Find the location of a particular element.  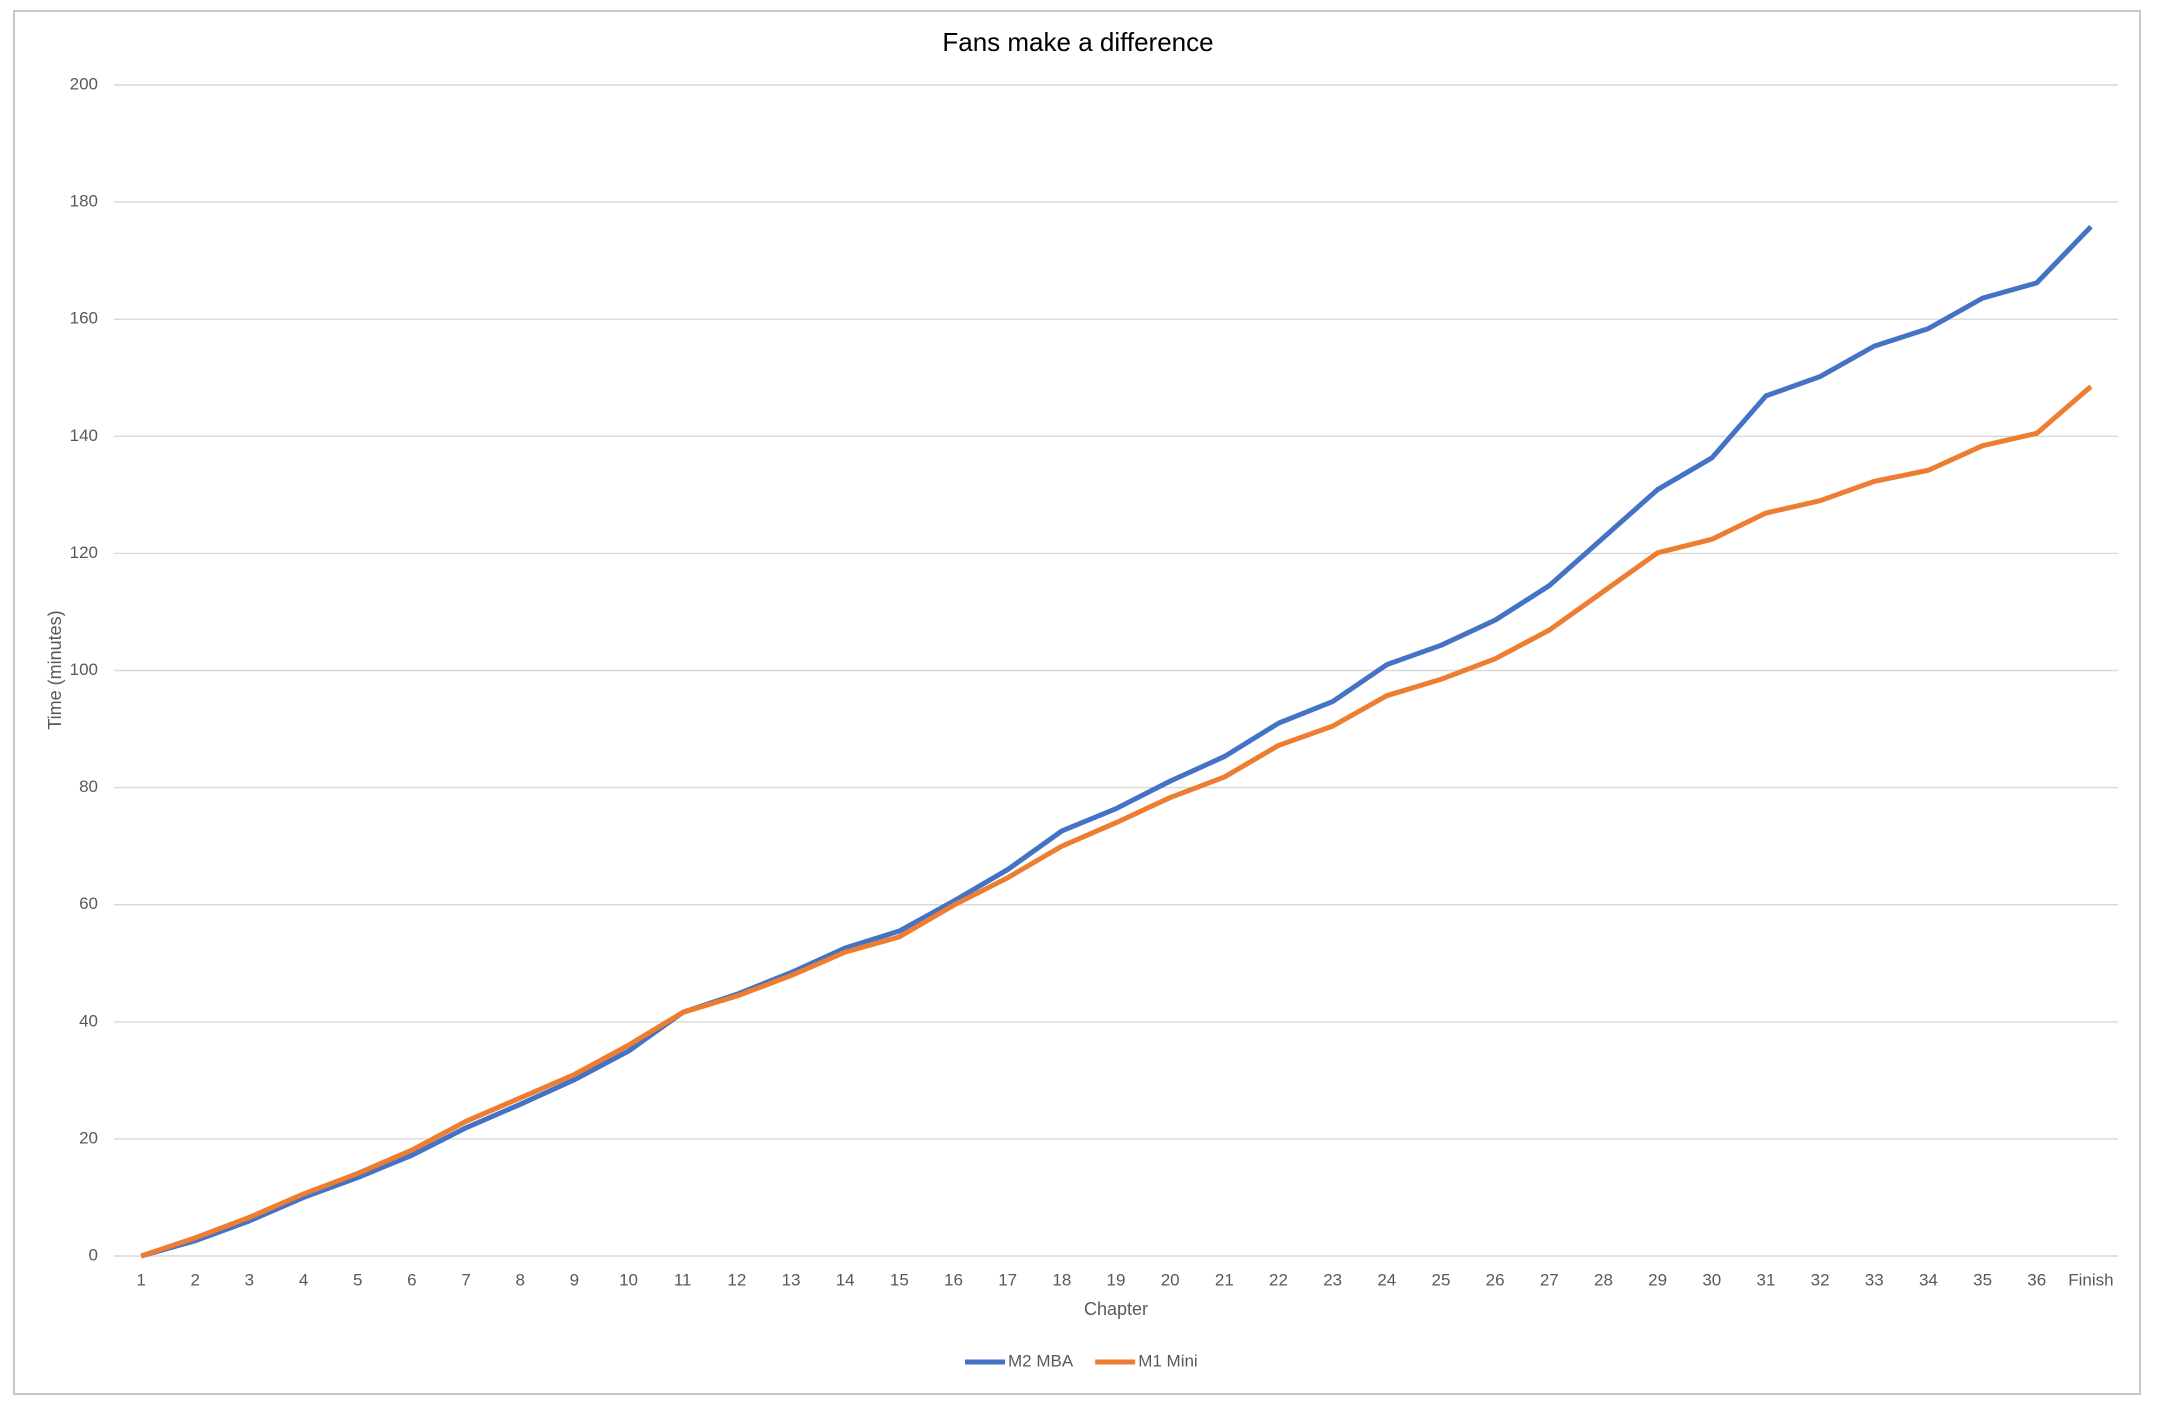

x-tick-label: Finish is located at coordinates (2090, 1279).